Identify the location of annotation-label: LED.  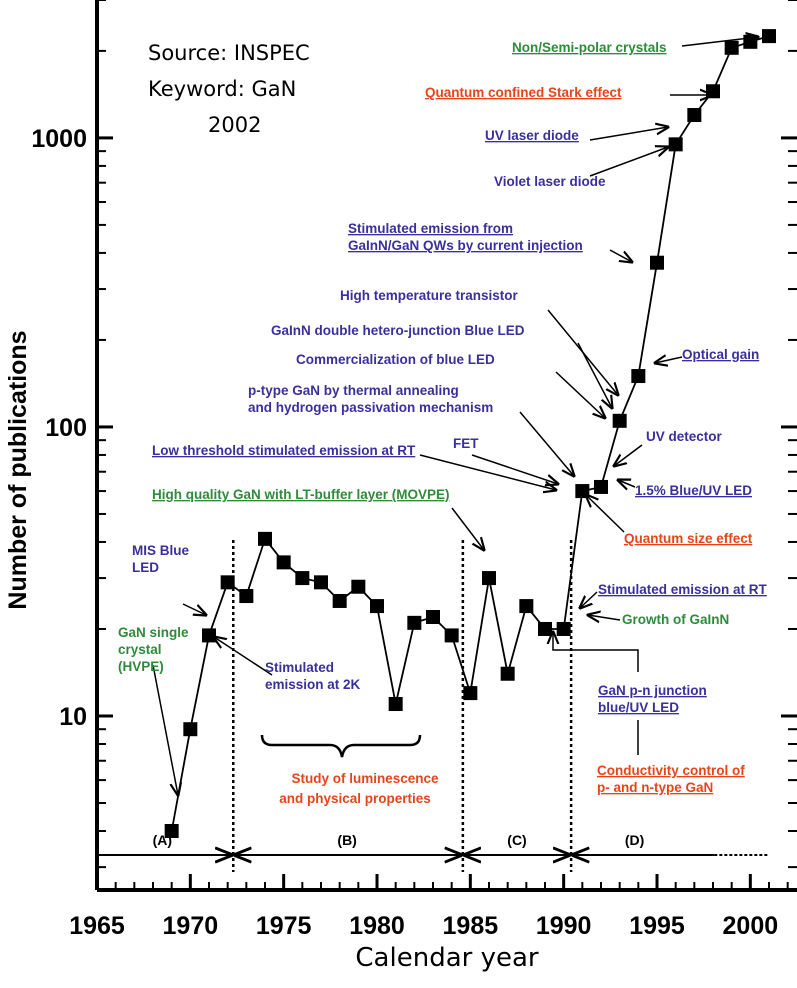
(145, 567).